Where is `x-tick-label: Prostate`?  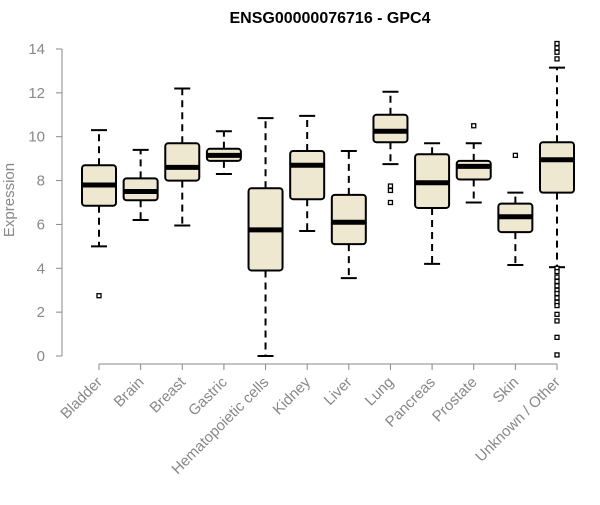
x-tick-label: Prostate is located at coordinates (455, 400).